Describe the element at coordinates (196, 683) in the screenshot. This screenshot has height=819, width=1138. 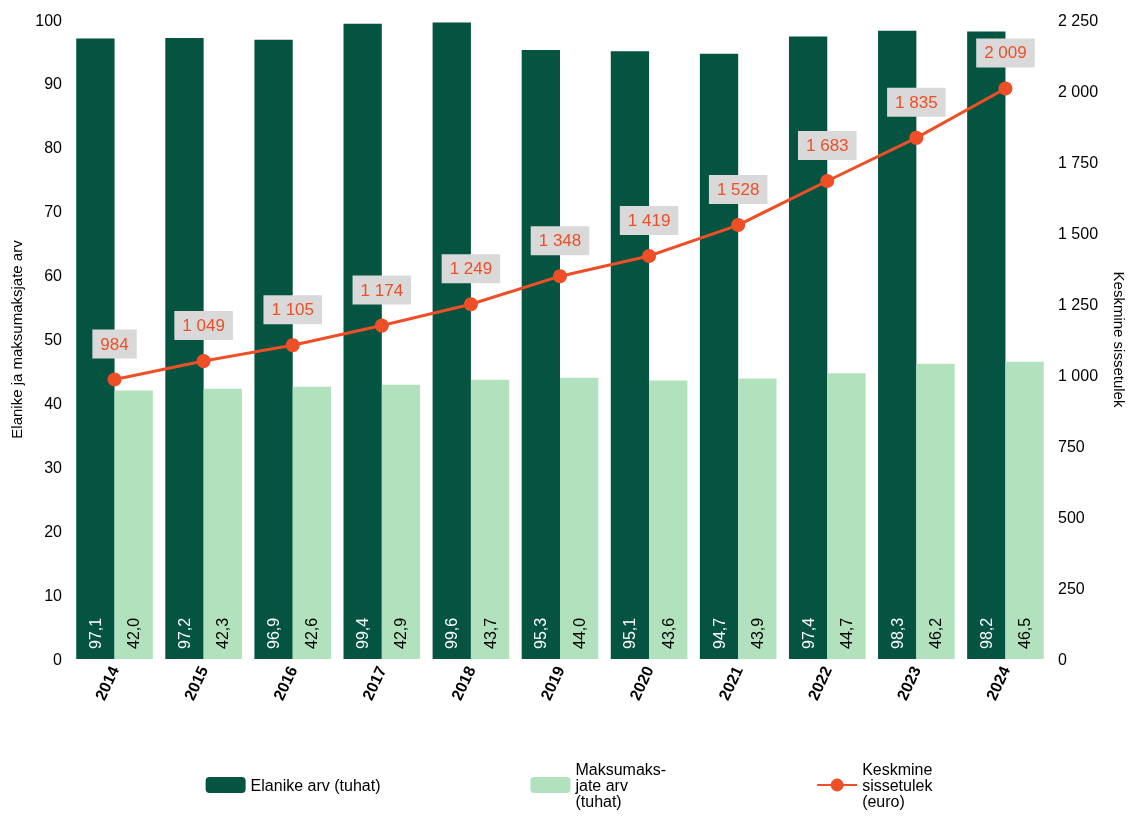
I see `x-tick-label: 2015` at that location.